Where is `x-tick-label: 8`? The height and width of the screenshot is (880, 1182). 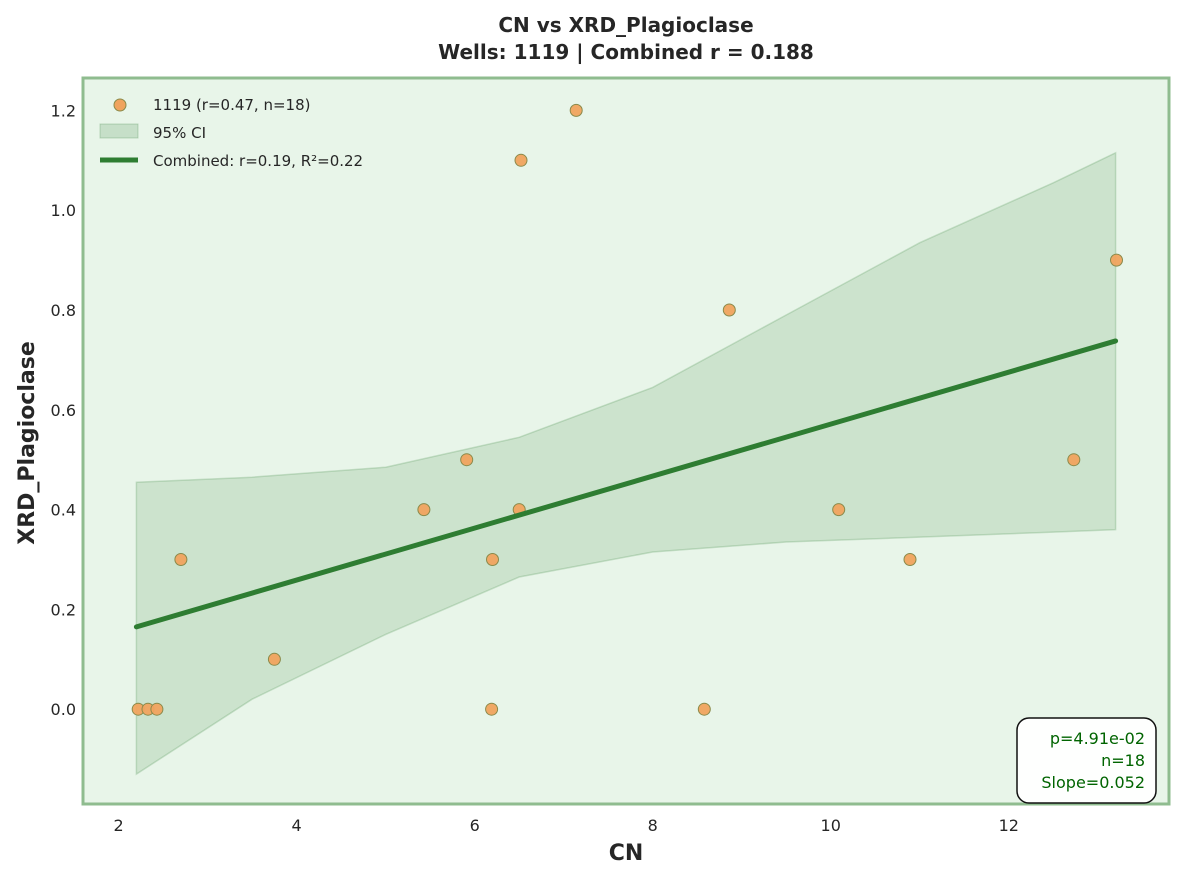 x-tick-label: 8 is located at coordinates (653, 825).